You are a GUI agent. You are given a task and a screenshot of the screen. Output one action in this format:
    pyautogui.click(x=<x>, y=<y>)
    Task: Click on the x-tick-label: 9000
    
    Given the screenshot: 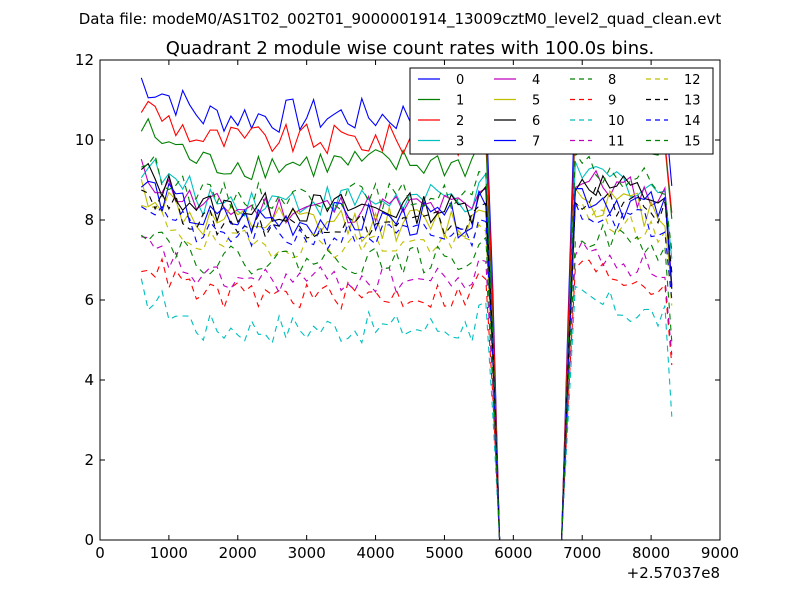 What is the action you would take?
    pyautogui.click(x=720, y=553)
    